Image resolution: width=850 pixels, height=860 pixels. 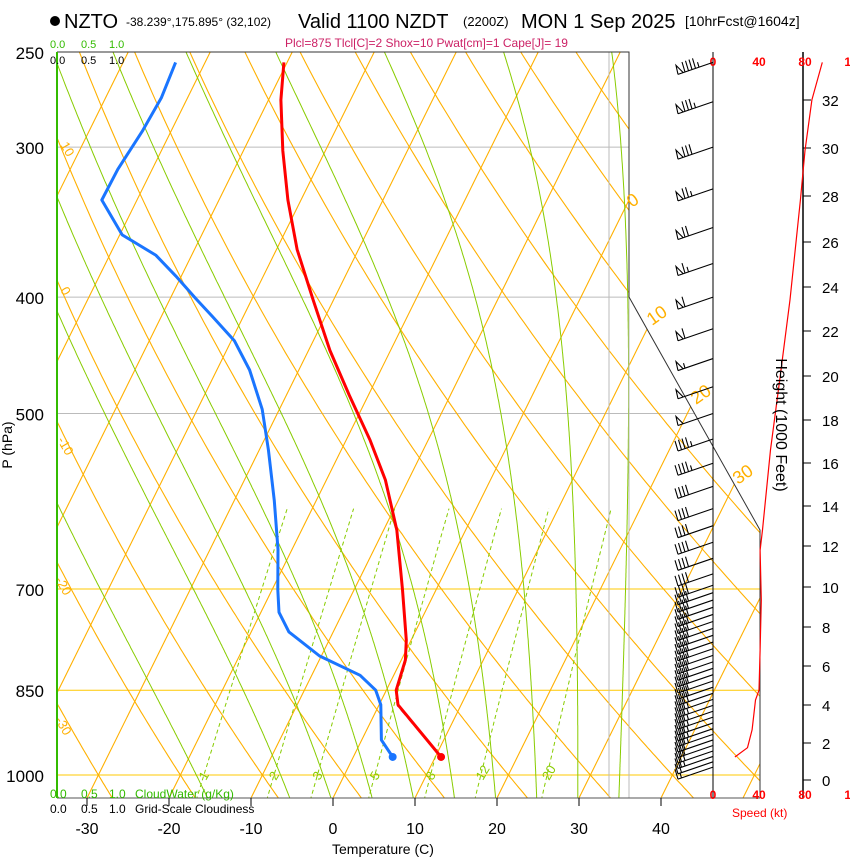 What do you see at coordinates (63, 586) in the screenshot?
I see `isotherm-label: -20` at bounding box center [63, 586].